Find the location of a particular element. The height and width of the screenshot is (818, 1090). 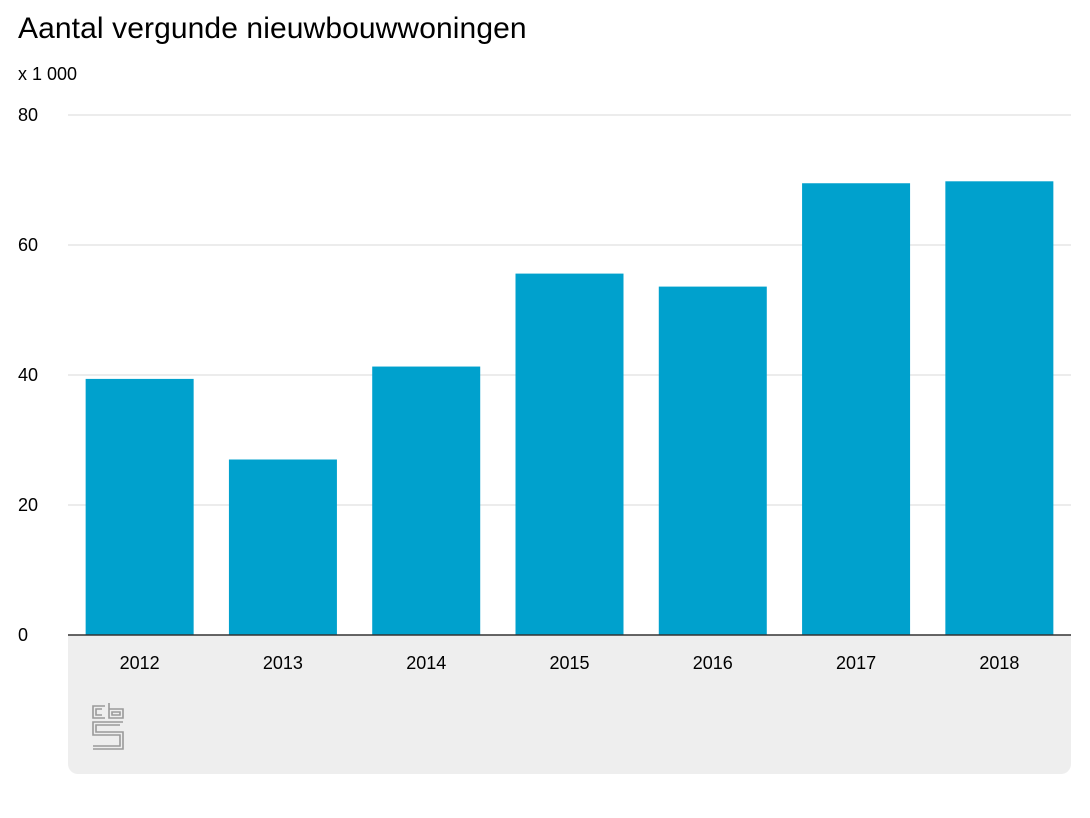

chart-title: Aantal vergunde nieuwbouwwoningen is located at coordinates (272, 28).